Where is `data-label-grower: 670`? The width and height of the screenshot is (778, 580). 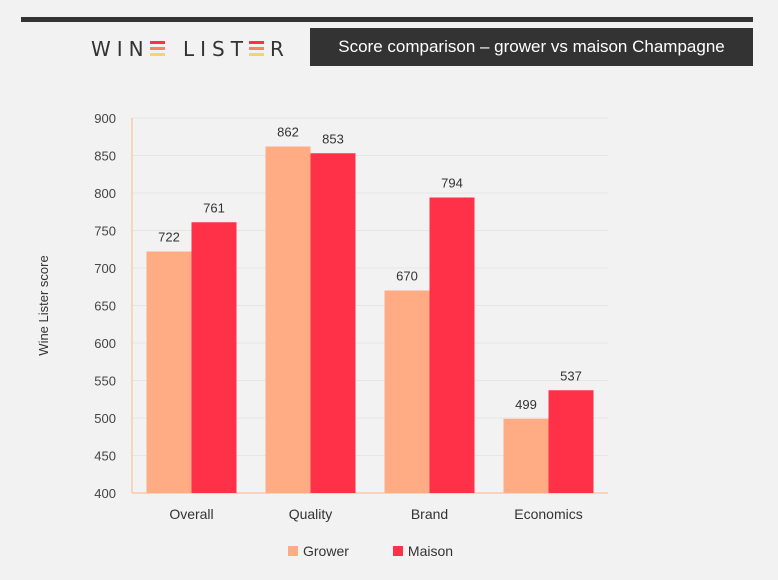
data-label-grower: 670 is located at coordinates (407, 276).